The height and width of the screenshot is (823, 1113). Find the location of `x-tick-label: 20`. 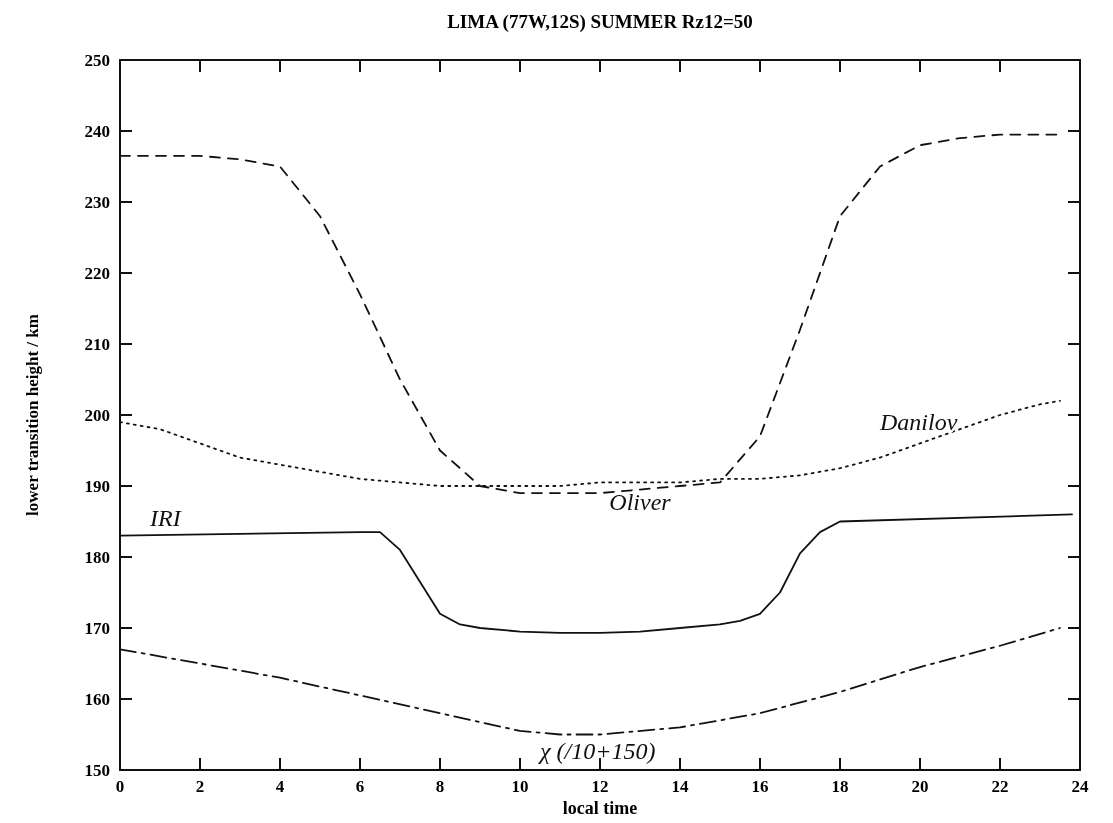

x-tick-label: 20 is located at coordinates (920, 786).